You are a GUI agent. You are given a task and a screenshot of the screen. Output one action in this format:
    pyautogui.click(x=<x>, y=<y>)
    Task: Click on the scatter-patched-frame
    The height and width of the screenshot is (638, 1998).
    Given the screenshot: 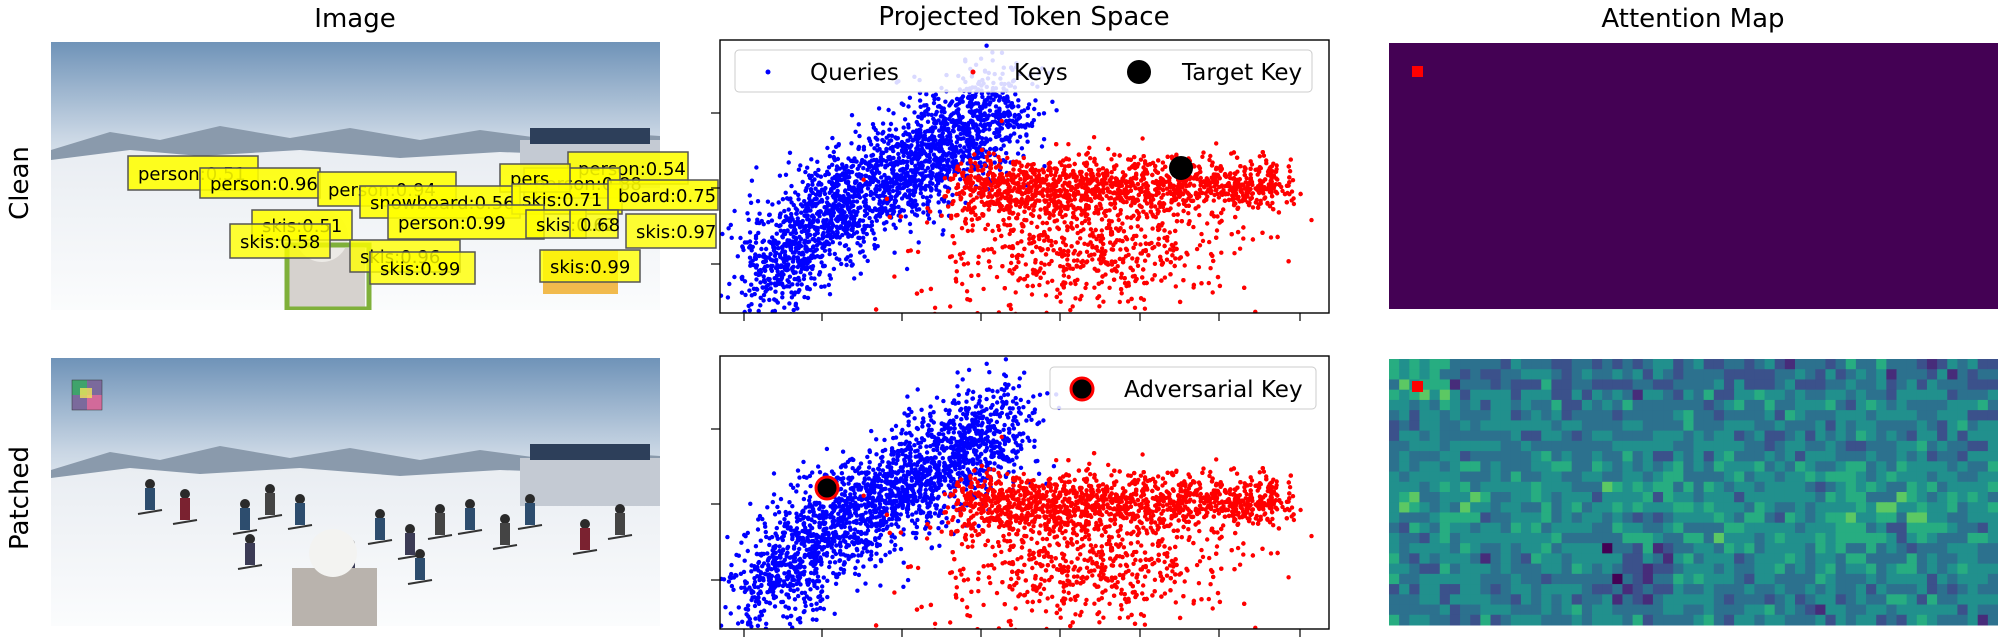 What is the action you would take?
    pyautogui.click(x=1024, y=492)
    